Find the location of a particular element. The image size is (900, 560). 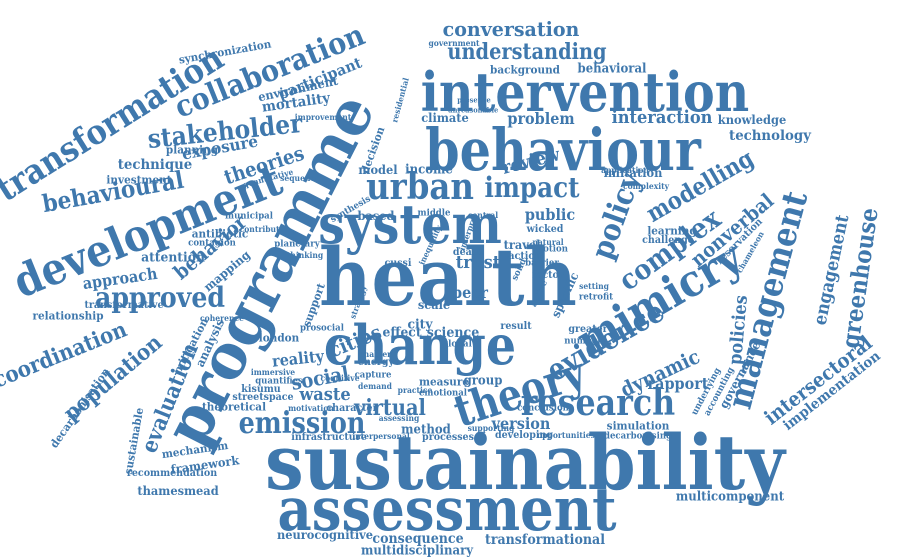

word-peer: peer is located at coordinates (470, 292).